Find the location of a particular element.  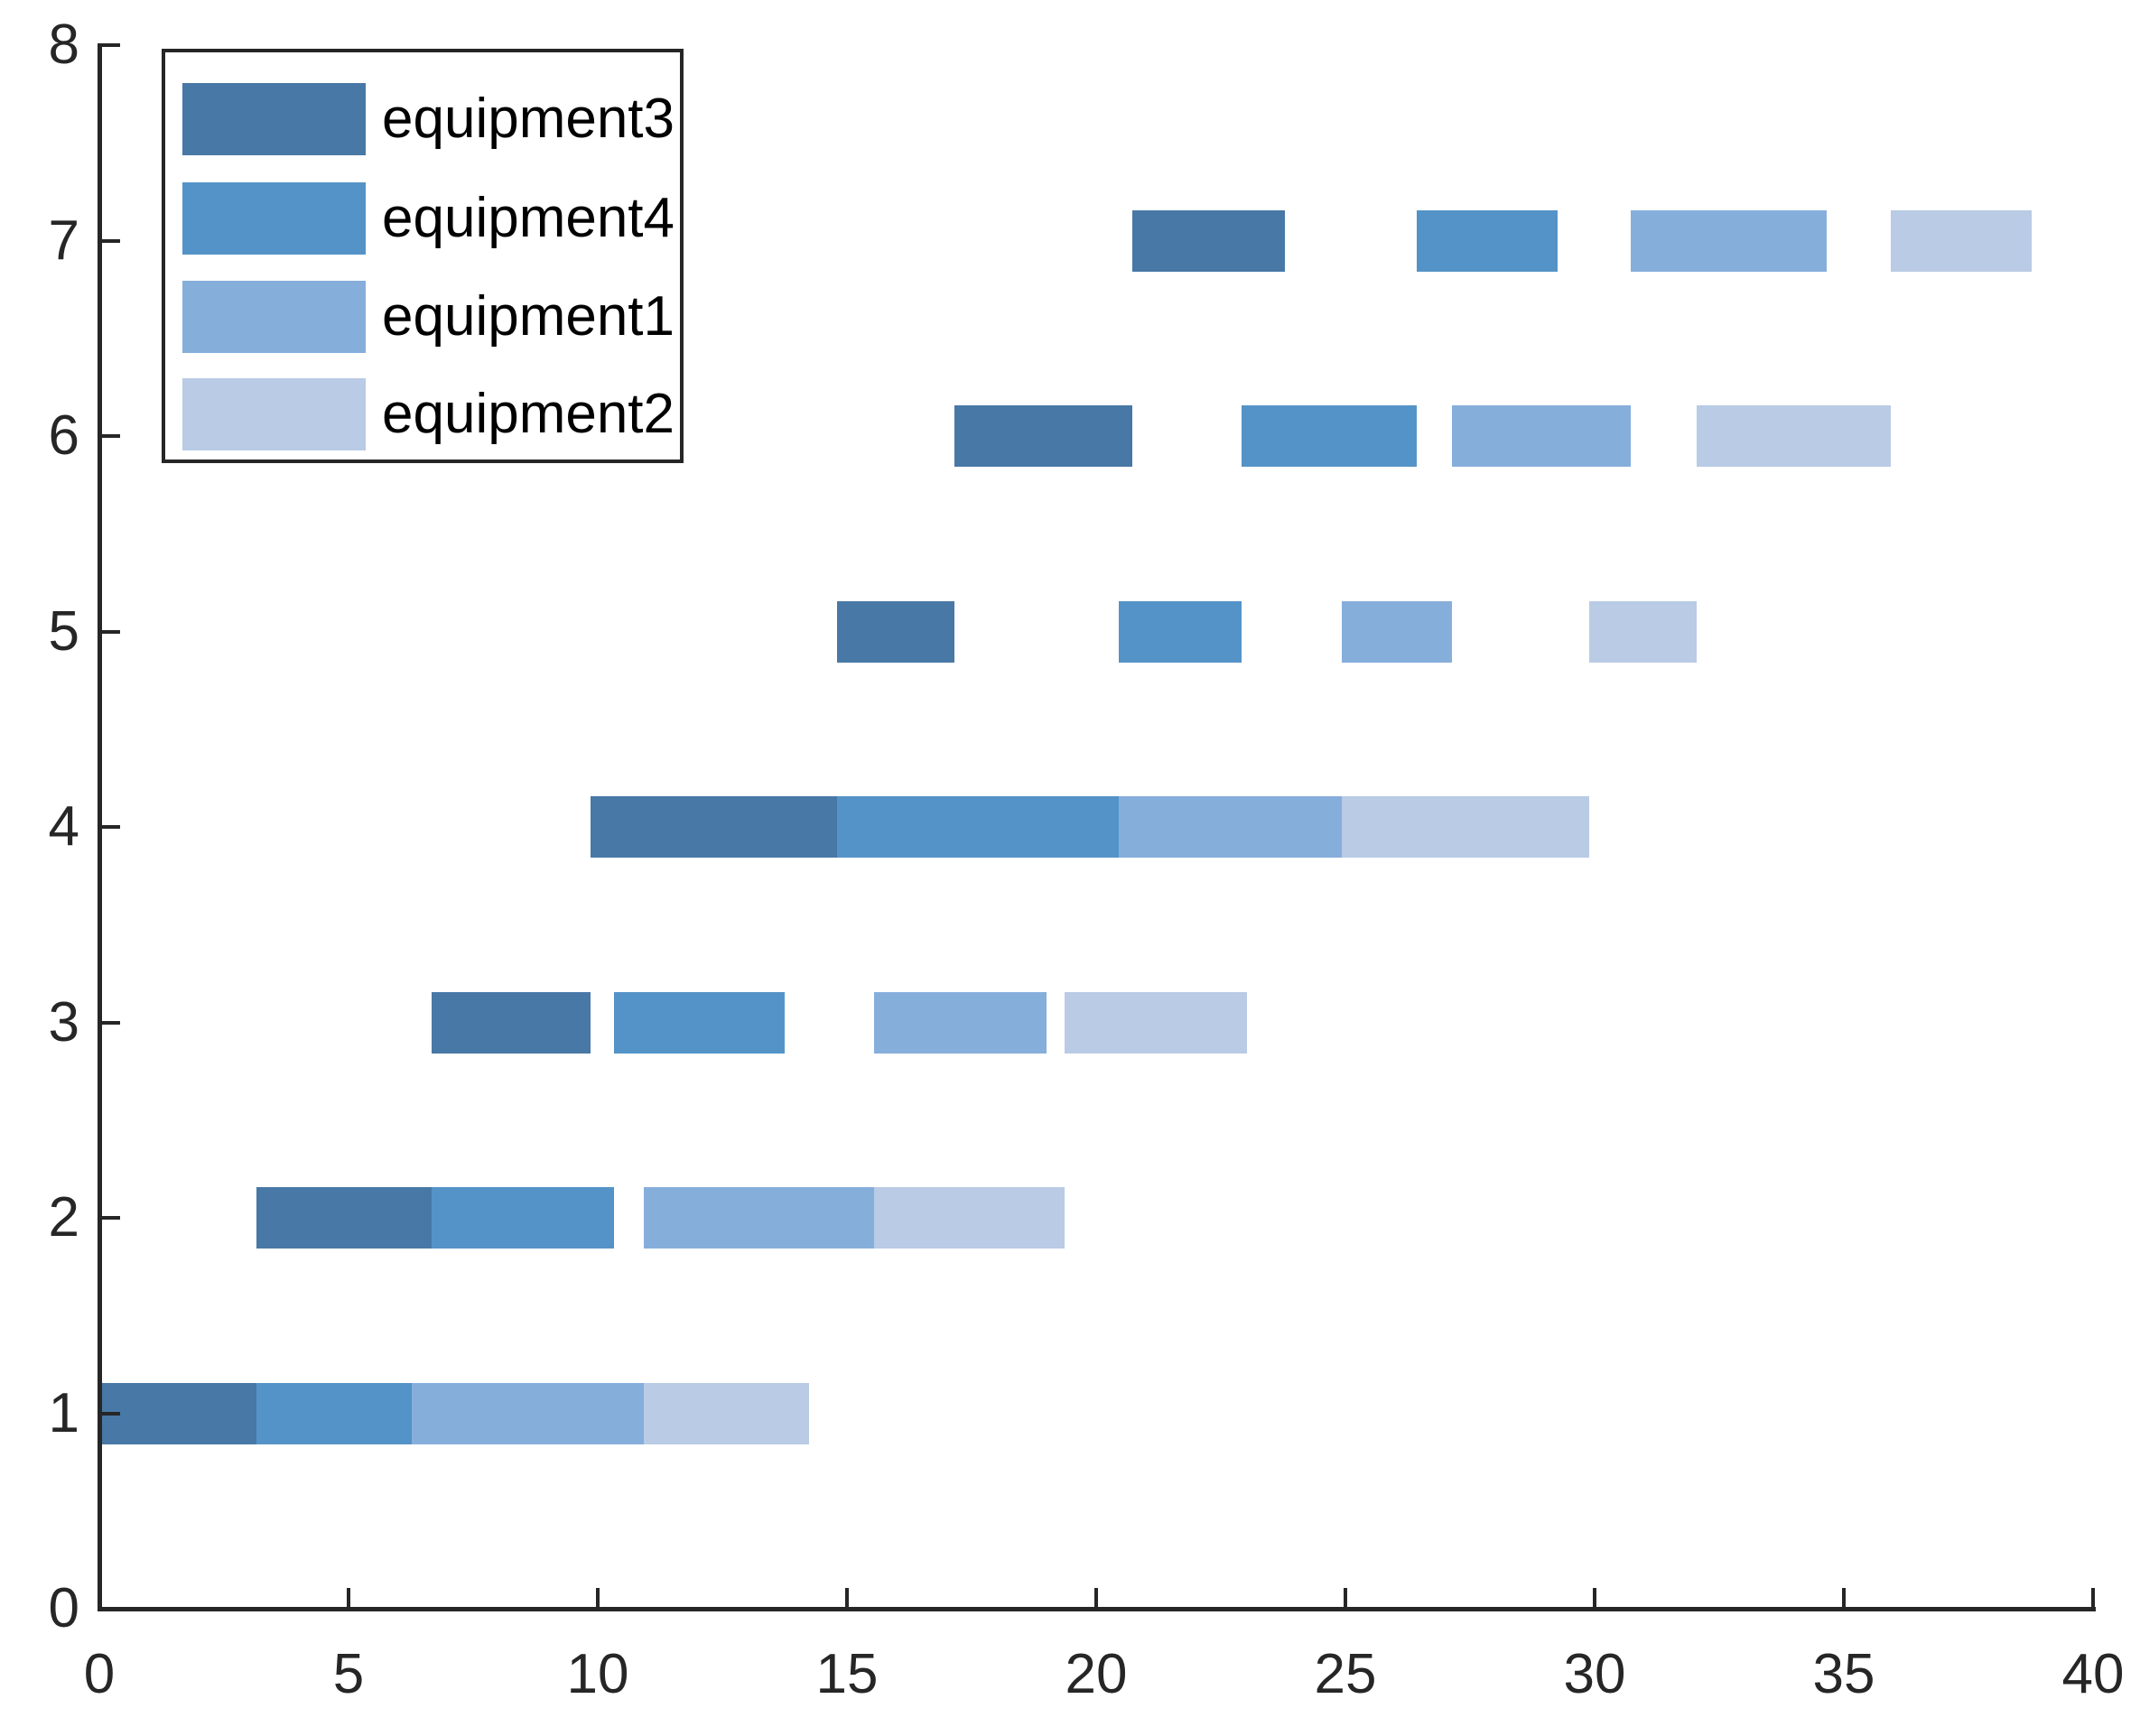

legend-item: equipment1 is located at coordinates (422, 317).